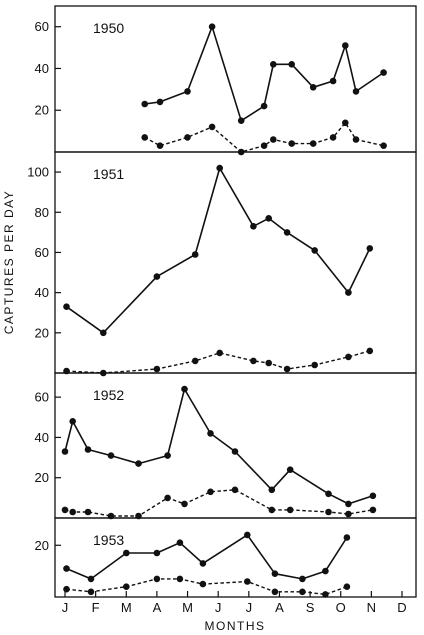 This screenshot has height=635, width=424. I want to click on series-line-dashed, so click(218, 362).